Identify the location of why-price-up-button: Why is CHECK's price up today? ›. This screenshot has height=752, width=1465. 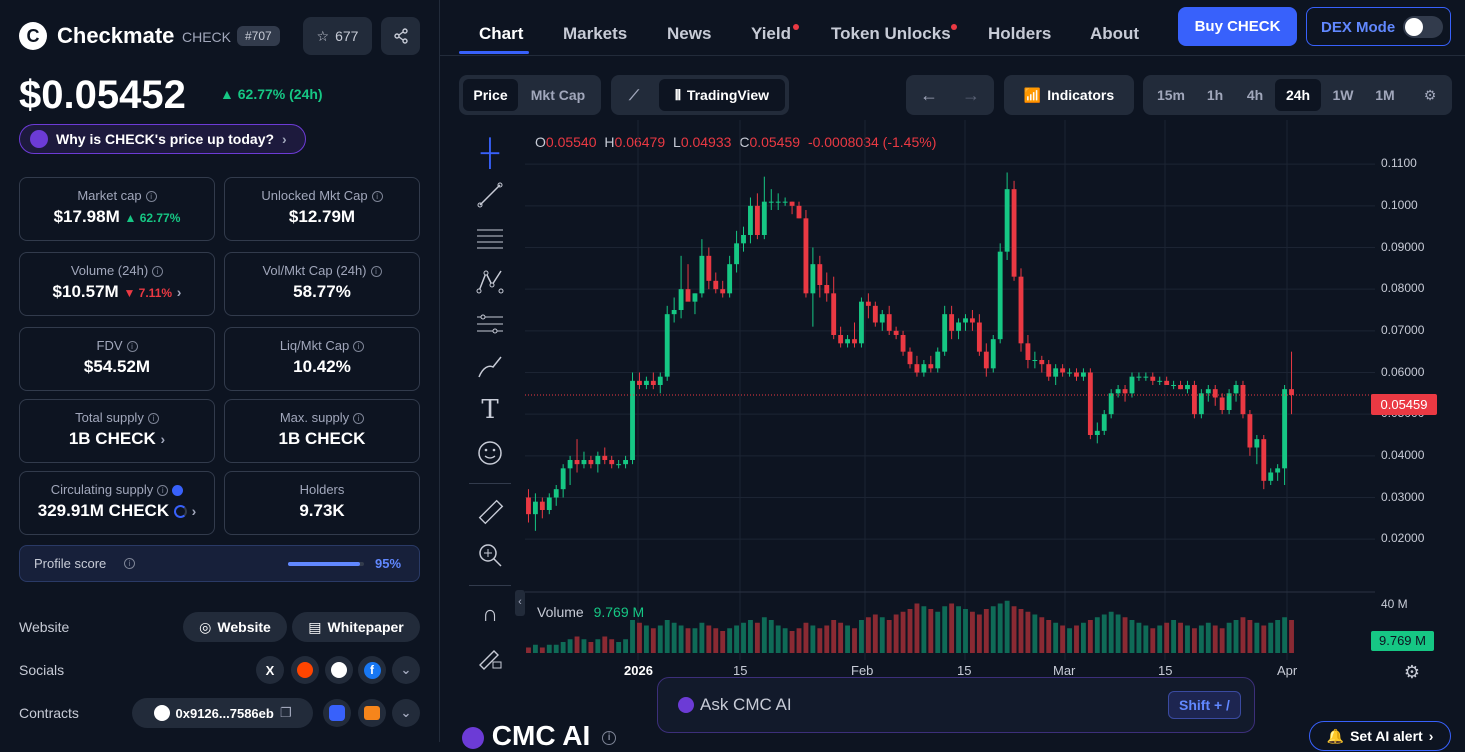
(162, 139).